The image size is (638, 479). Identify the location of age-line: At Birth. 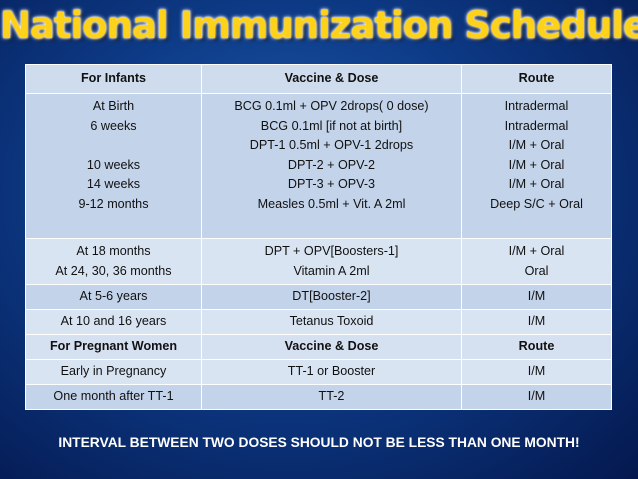
(113, 106).